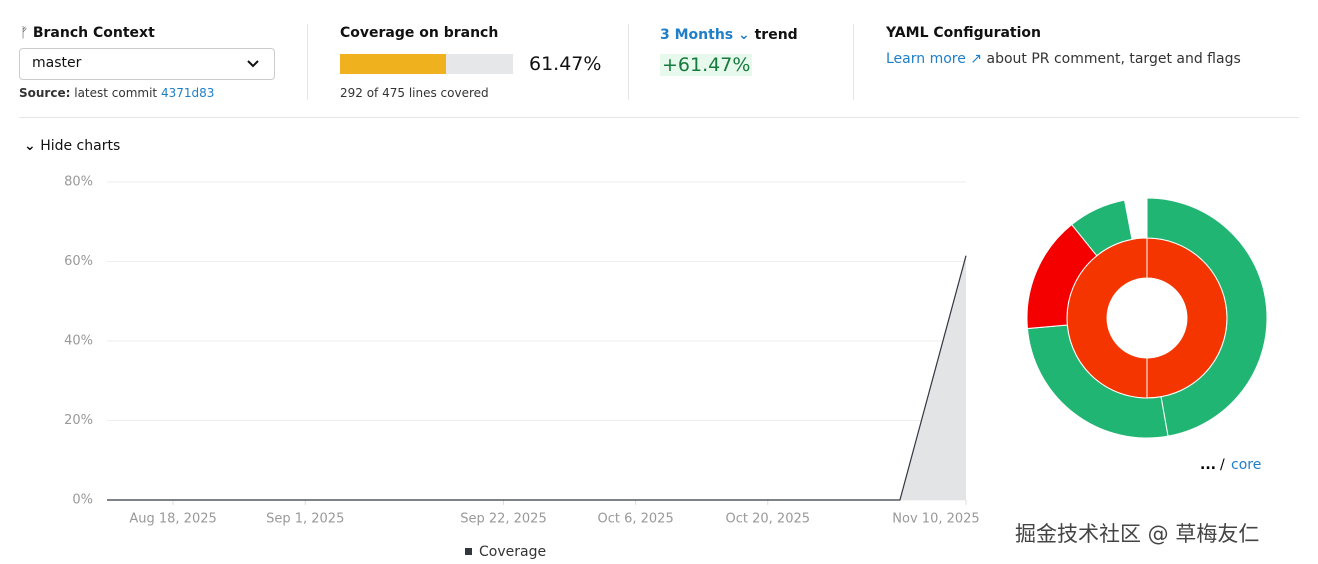 This screenshot has width=1318, height=564. Describe the element at coordinates (935, 519) in the screenshot. I see `x-tick-label: Nov 10, 2025` at that location.